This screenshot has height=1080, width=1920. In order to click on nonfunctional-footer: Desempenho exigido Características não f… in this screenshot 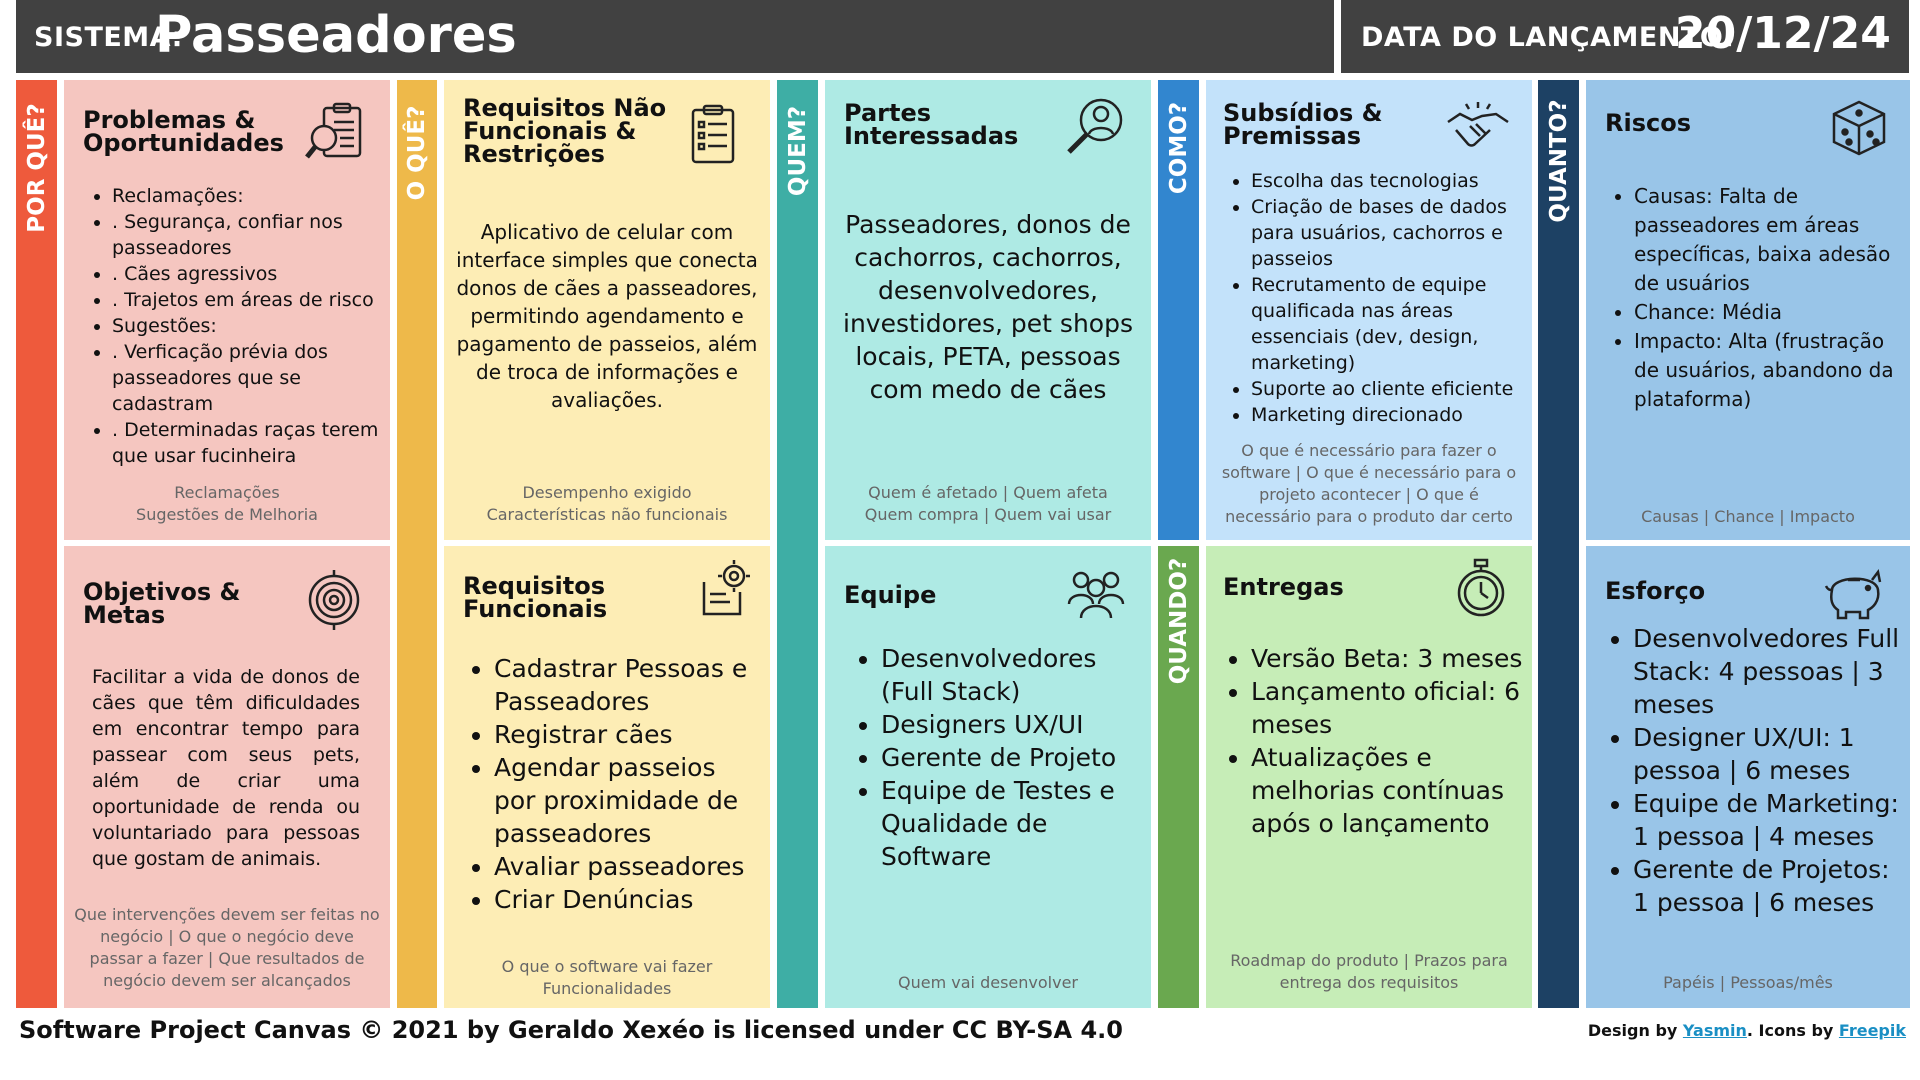, I will do `click(607, 504)`.